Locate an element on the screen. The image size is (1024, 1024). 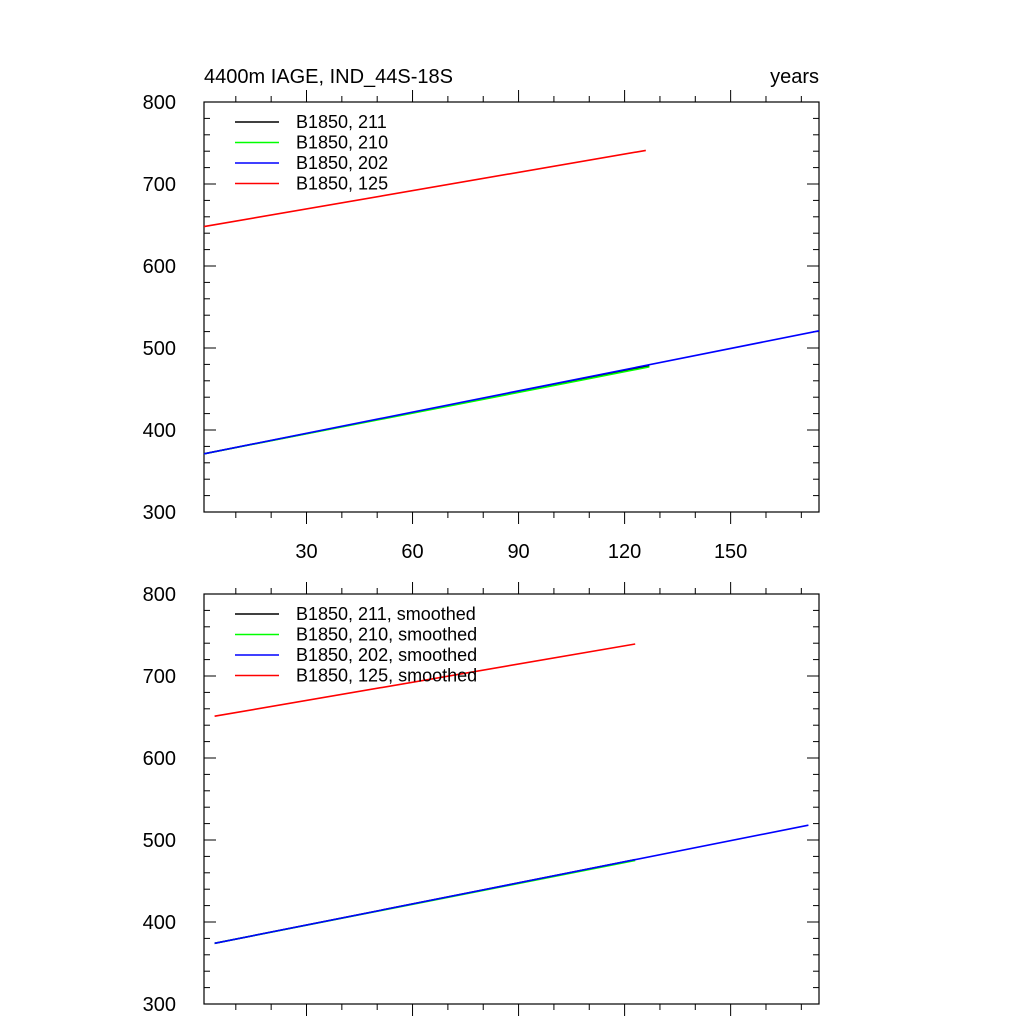
x-tick-label: 60 is located at coordinates (412, 552).